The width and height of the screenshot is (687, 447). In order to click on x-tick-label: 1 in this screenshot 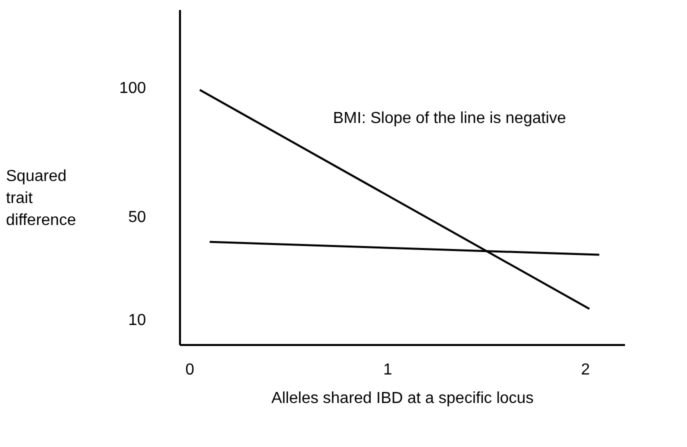, I will do `click(387, 369)`.